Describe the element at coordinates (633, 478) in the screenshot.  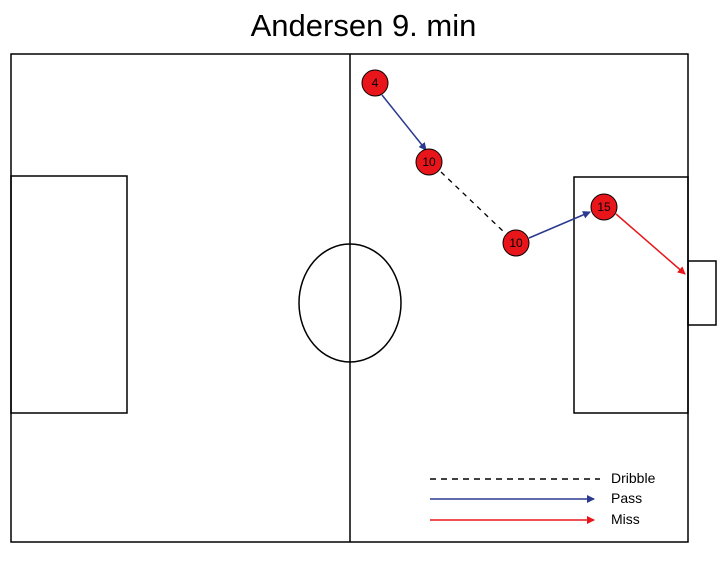
I see `legend-dribble-label: Dribble` at that location.